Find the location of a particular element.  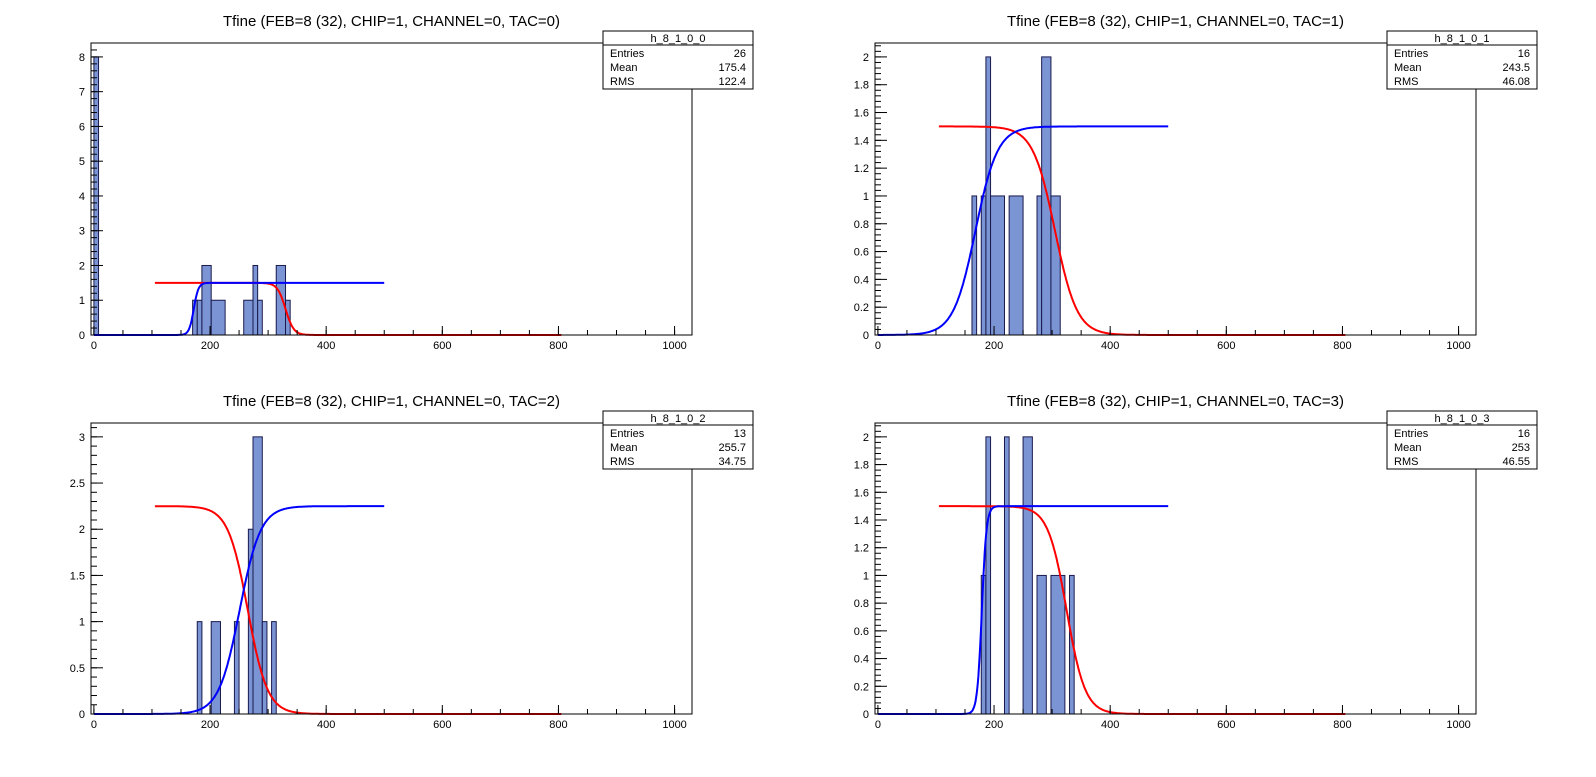

y-tick-label: 5 is located at coordinates (82, 162).